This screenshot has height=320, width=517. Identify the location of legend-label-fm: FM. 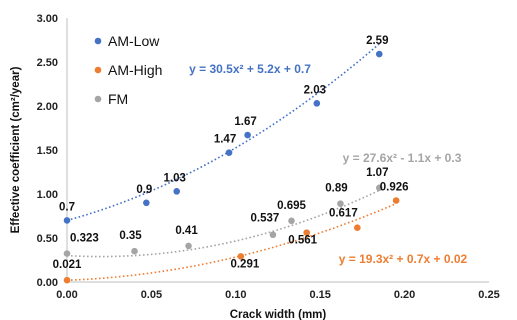
(118, 99).